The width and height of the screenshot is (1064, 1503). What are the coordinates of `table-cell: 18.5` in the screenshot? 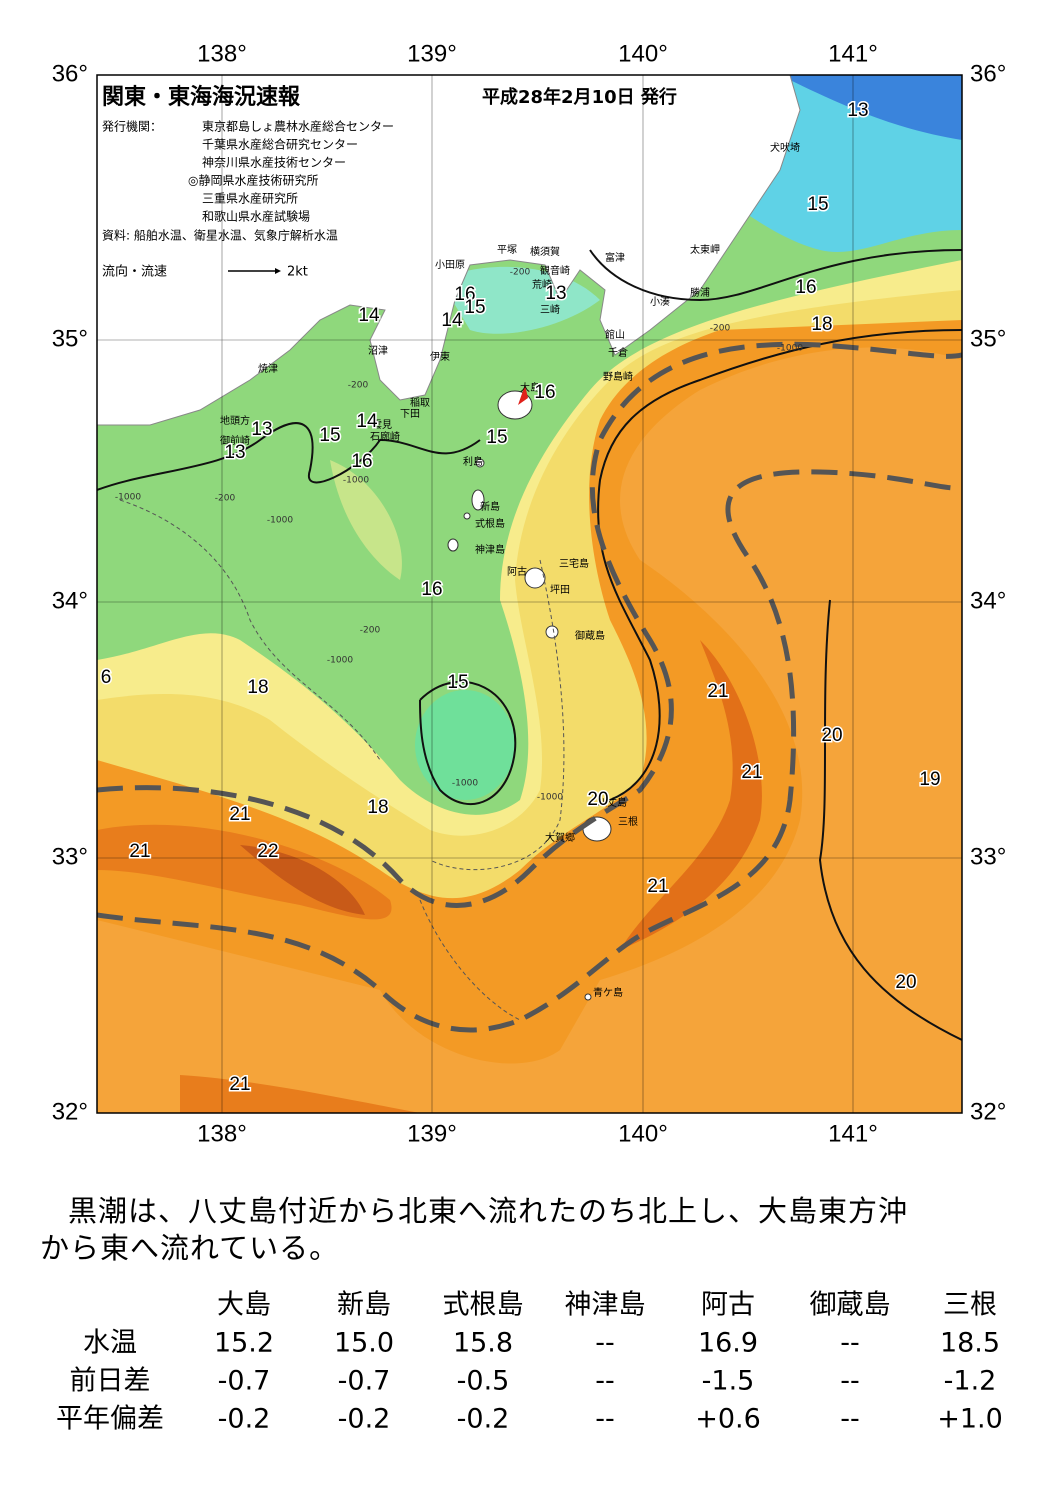 It's located at (970, 1343).